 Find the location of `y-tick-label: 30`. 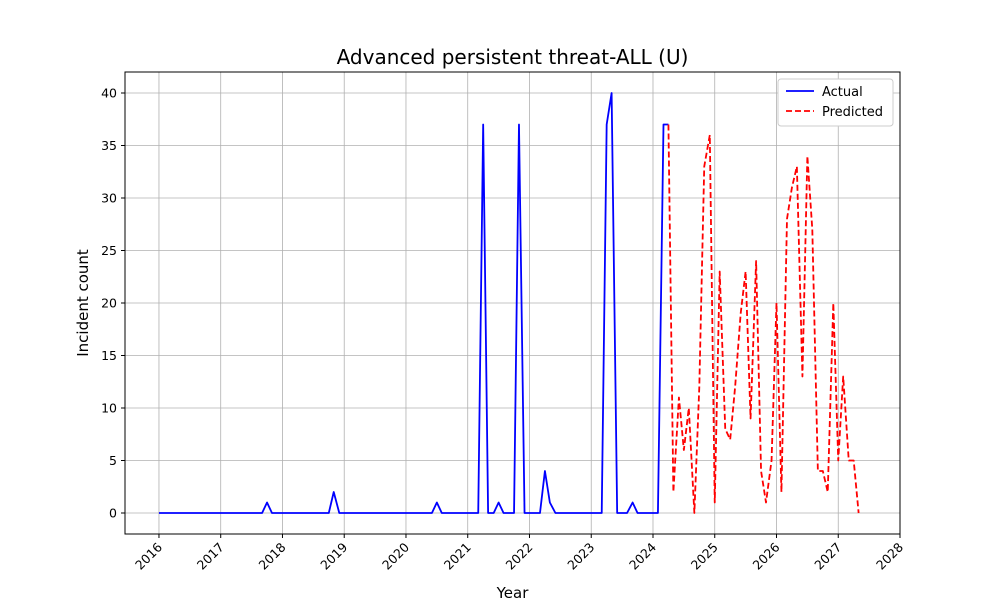

y-tick-label: 30 is located at coordinates (109, 198).